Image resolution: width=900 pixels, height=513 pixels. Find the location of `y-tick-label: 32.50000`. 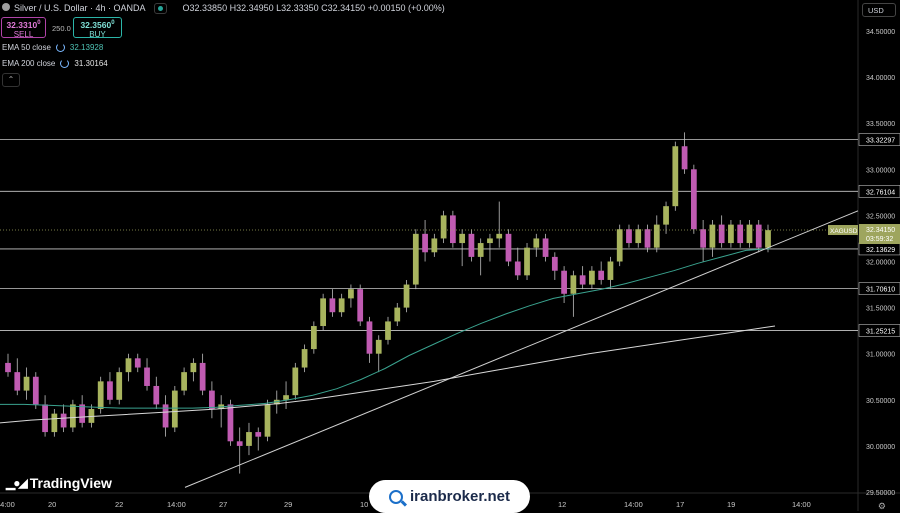

y-tick-label: 32.50000 is located at coordinates (880, 216).